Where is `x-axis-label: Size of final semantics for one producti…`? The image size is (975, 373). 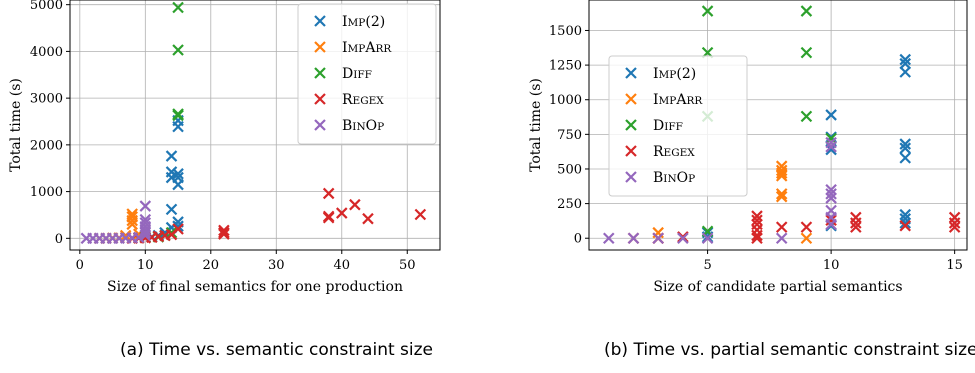 x-axis-label: Size of final semantics for one producti… is located at coordinates (255, 287).